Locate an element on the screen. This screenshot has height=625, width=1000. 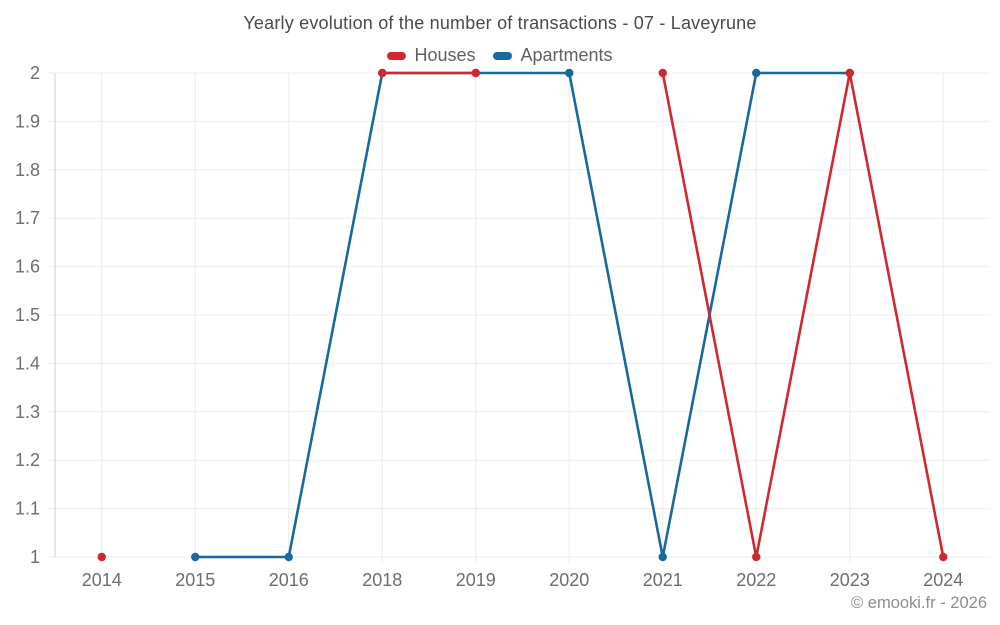
data-point-apartments-2022 is located at coordinates (756, 73).